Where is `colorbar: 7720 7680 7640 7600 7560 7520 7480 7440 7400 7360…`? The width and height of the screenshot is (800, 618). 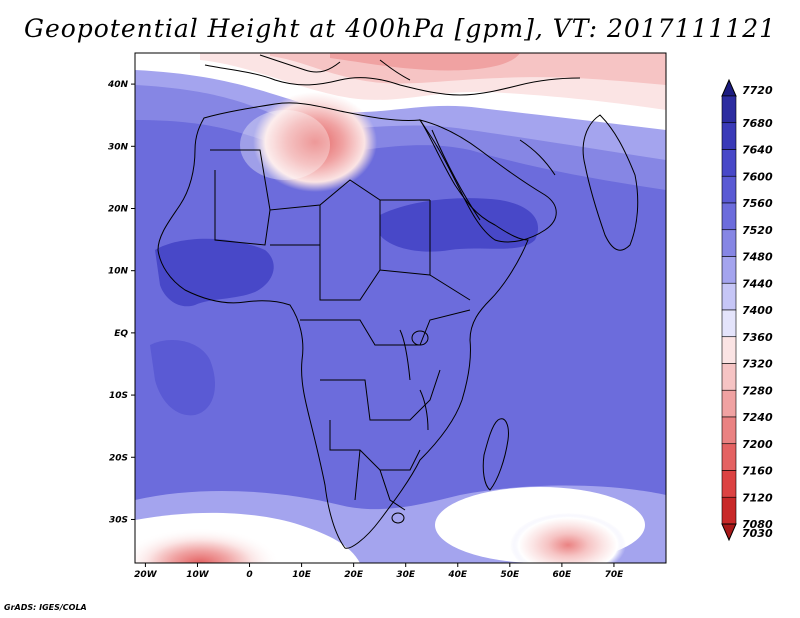
colorbar: 7720 7680 7640 7600 7560 7520 7480 7440 7400 7360… is located at coordinates (747, 310).